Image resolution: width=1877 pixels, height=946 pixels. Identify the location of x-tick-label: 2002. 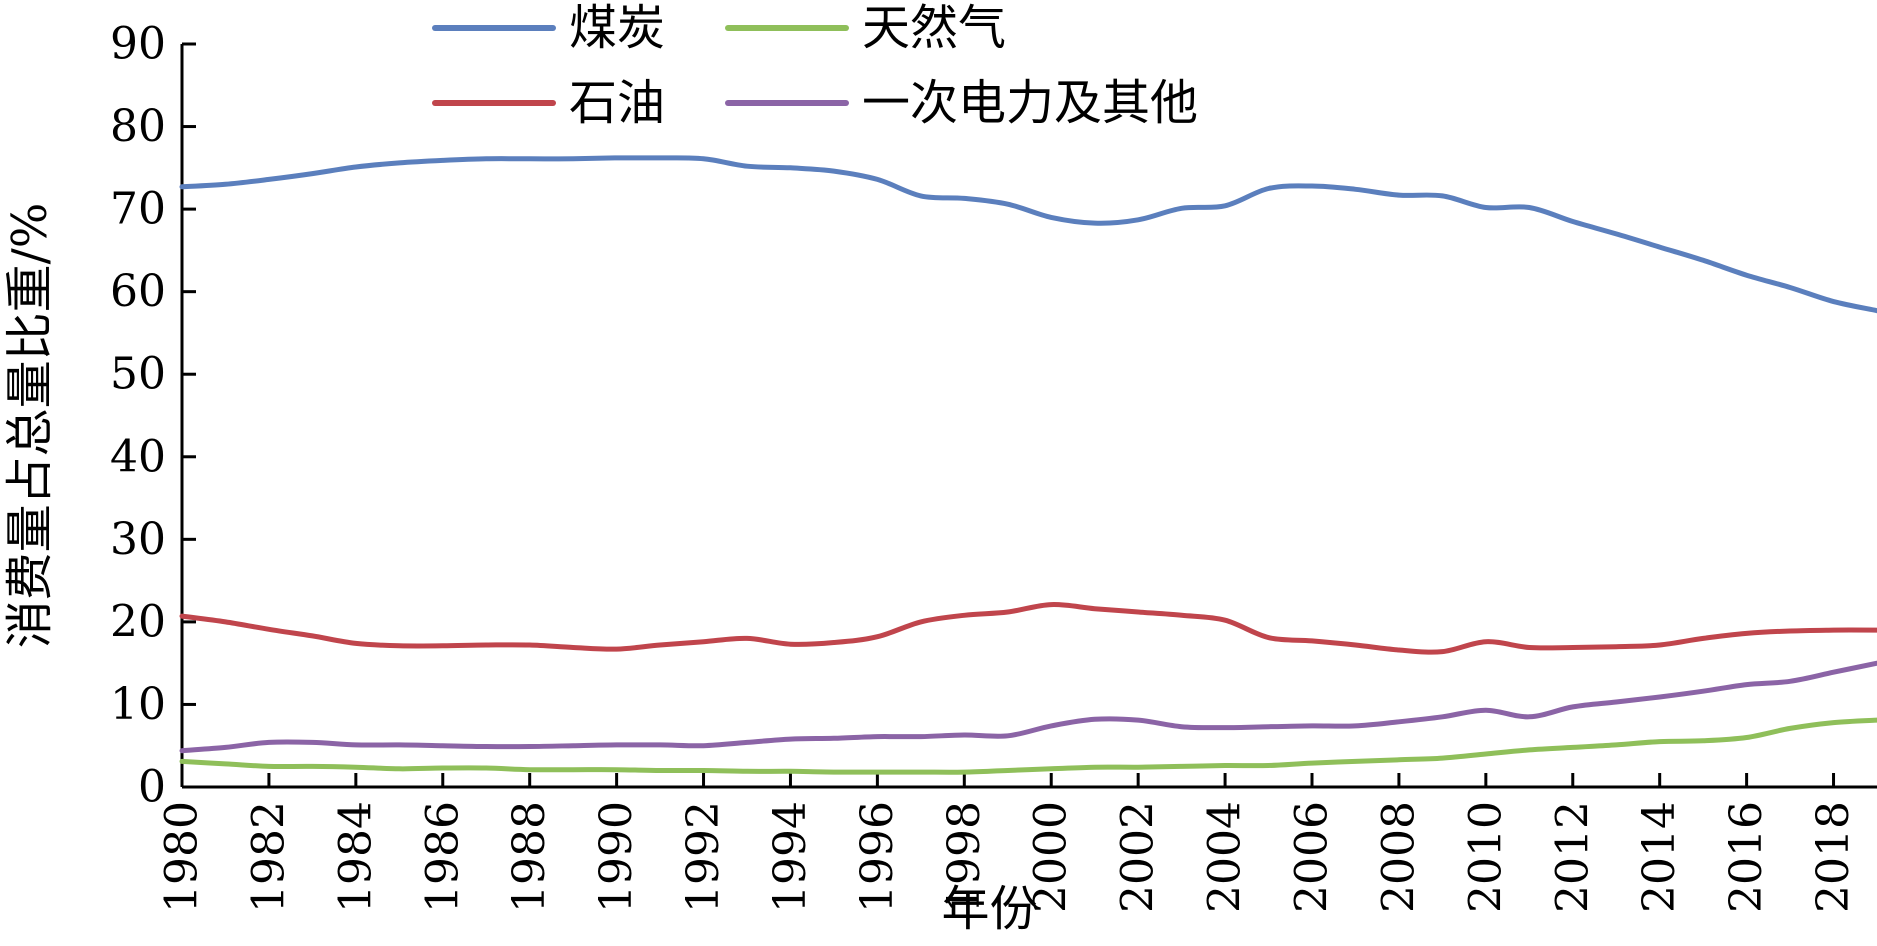
(1138, 857).